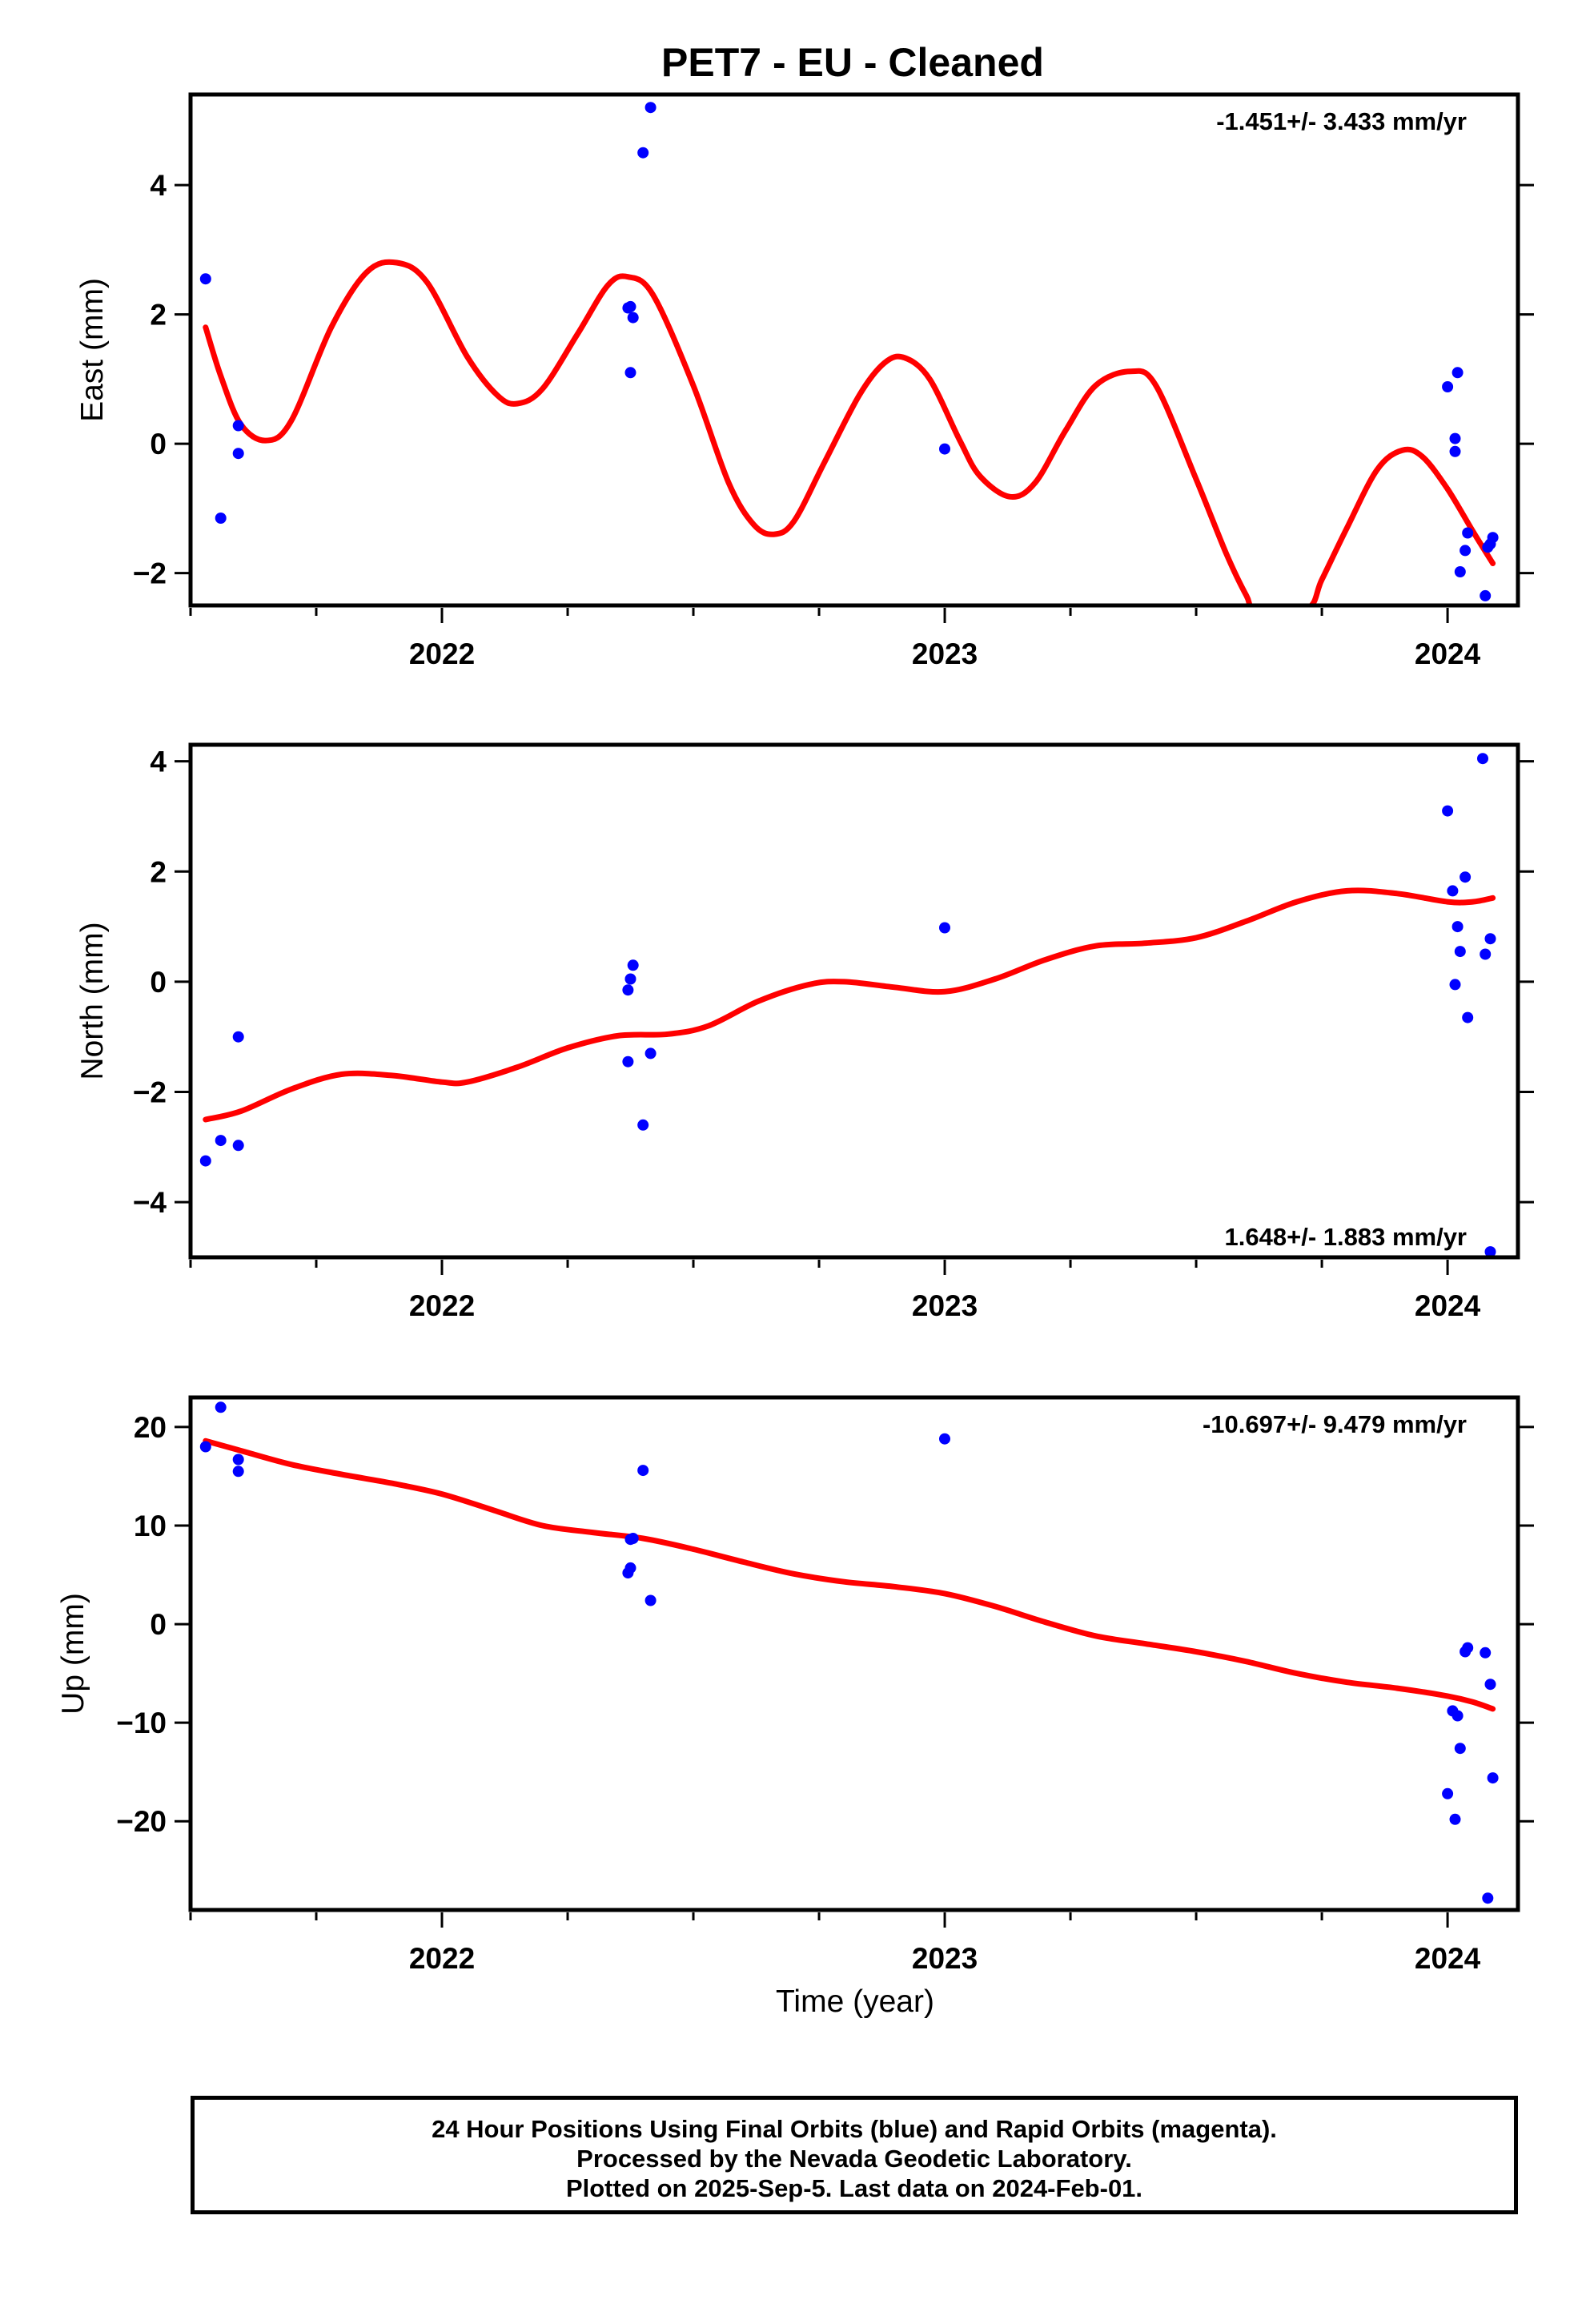  What do you see at coordinates (945, 653) in the screenshot?
I see `east-x-tick-label: 2023` at bounding box center [945, 653].